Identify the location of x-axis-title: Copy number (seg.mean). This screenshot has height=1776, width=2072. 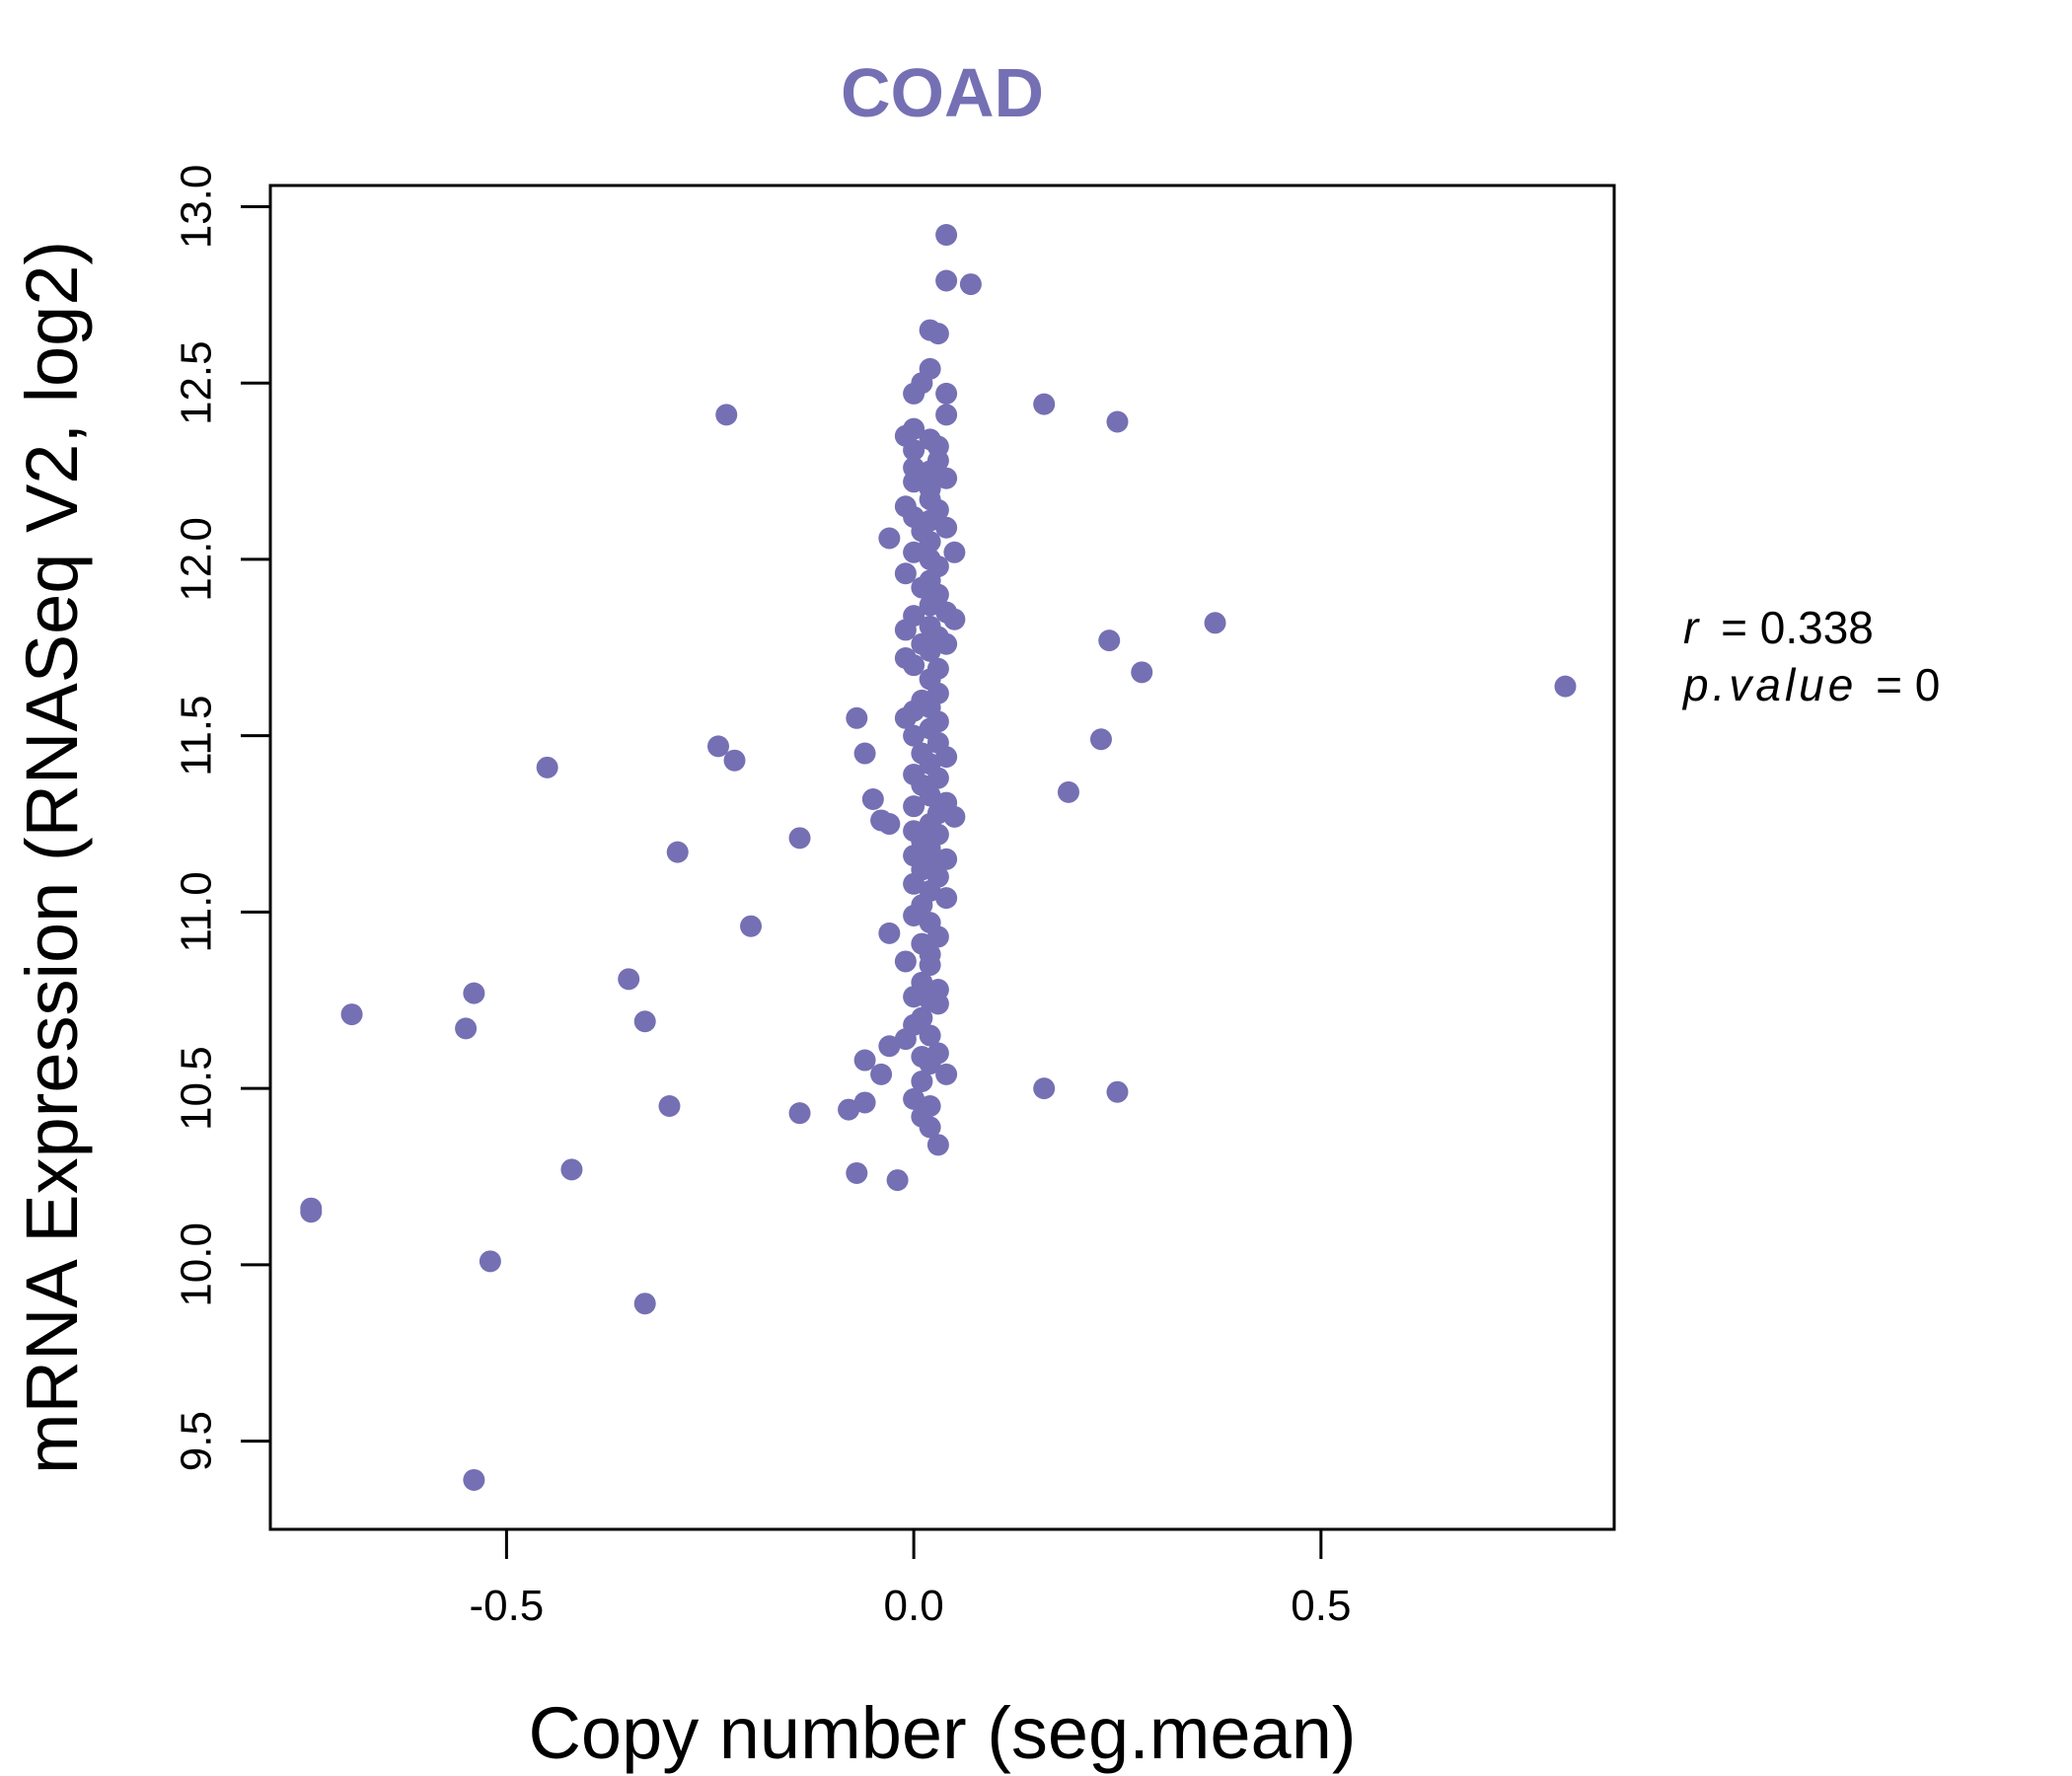
(942, 1733).